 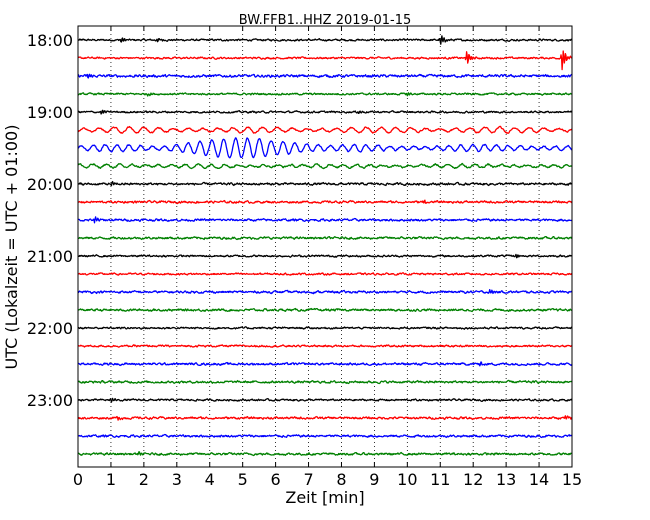 What do you see at coordinates (50, 40) in the screenshot?
I see `y-tick-label: 18:00` at bounding box center [50, 40].